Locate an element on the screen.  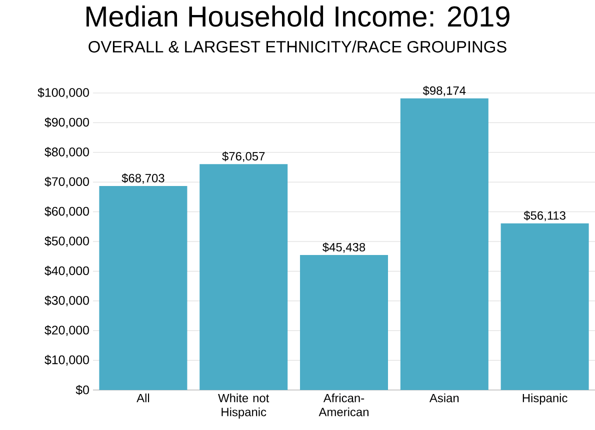
data-label: $76,057 is located at coordinates (243, 157).